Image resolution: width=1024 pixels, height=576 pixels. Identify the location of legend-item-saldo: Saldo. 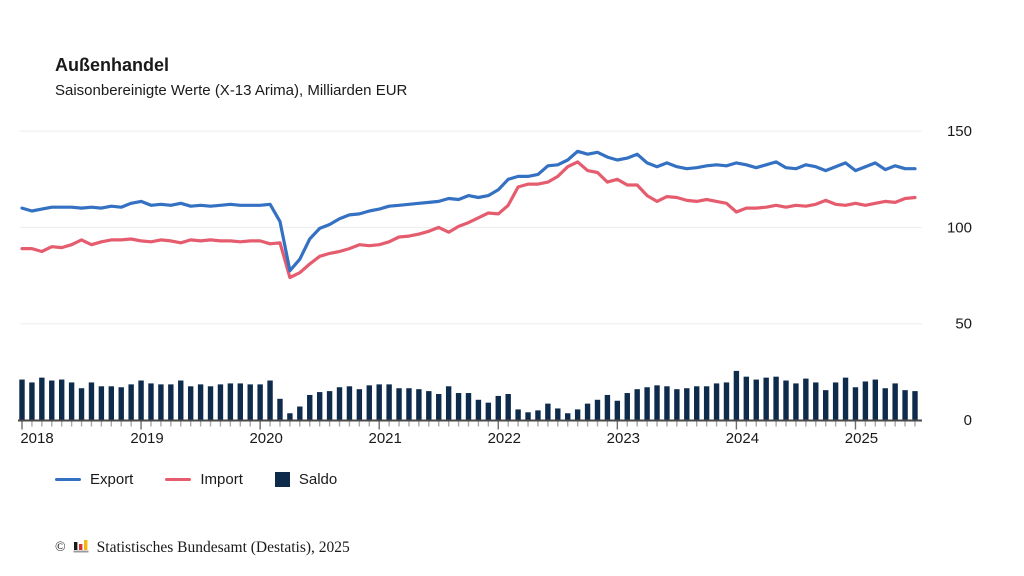
(306, 479).